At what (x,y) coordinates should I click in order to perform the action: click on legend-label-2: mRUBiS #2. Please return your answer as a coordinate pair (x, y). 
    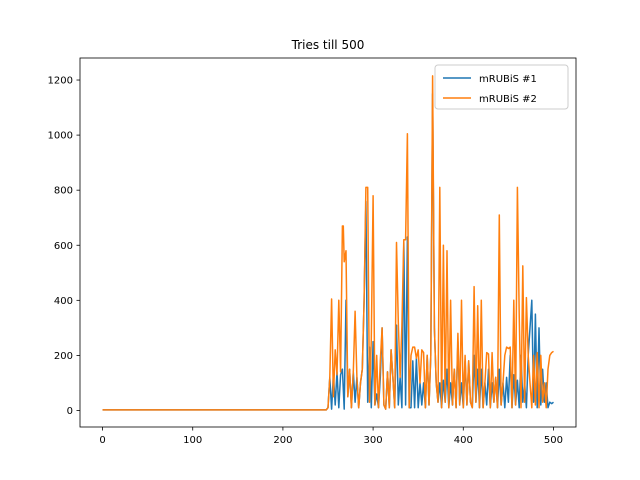
    Looking at the image, I should click on (508, 99).